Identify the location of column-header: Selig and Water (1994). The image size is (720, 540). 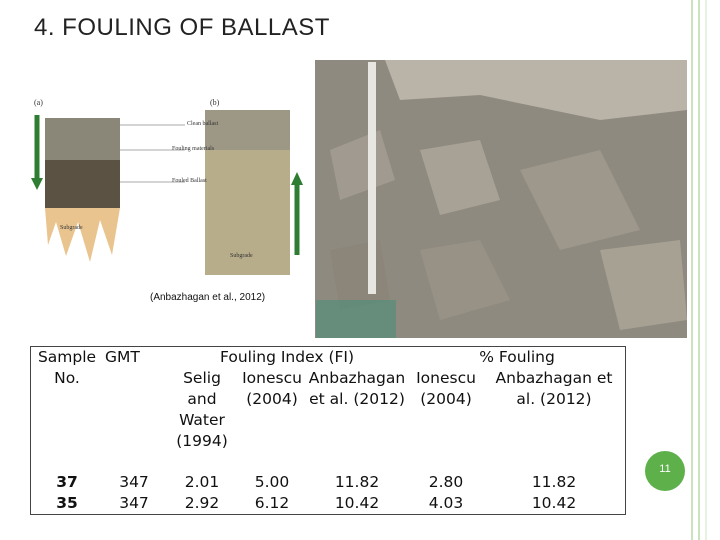
(202, 409).